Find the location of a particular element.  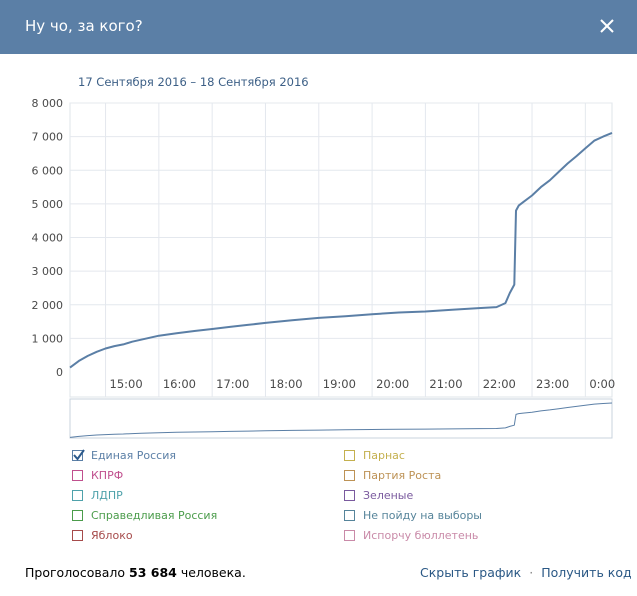

y-tick-label: 1 000 is located at coordinates (48, 338).